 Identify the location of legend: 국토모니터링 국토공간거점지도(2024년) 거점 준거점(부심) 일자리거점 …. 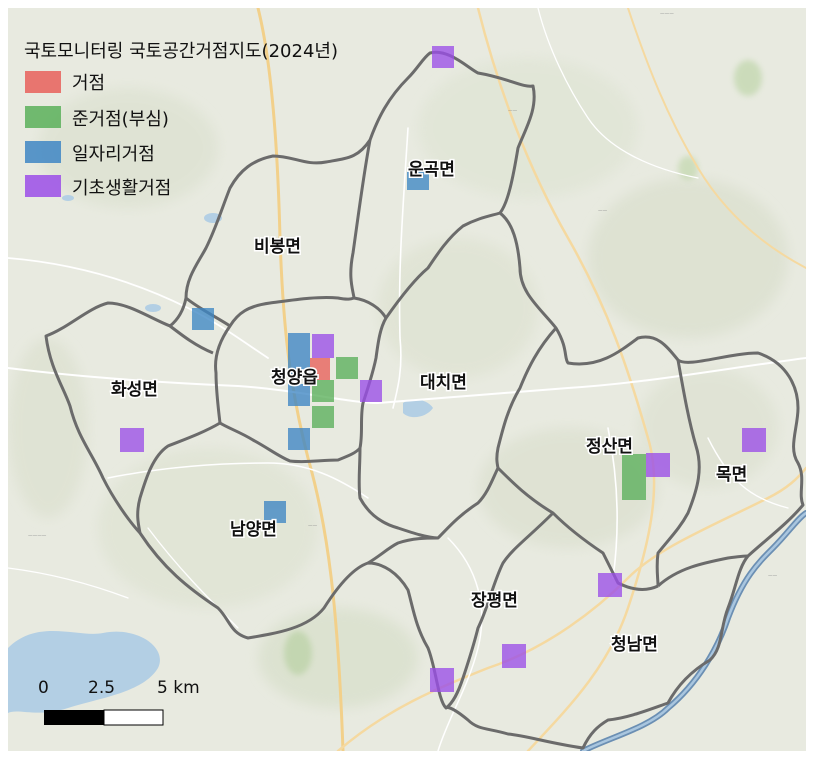
(181, 120).